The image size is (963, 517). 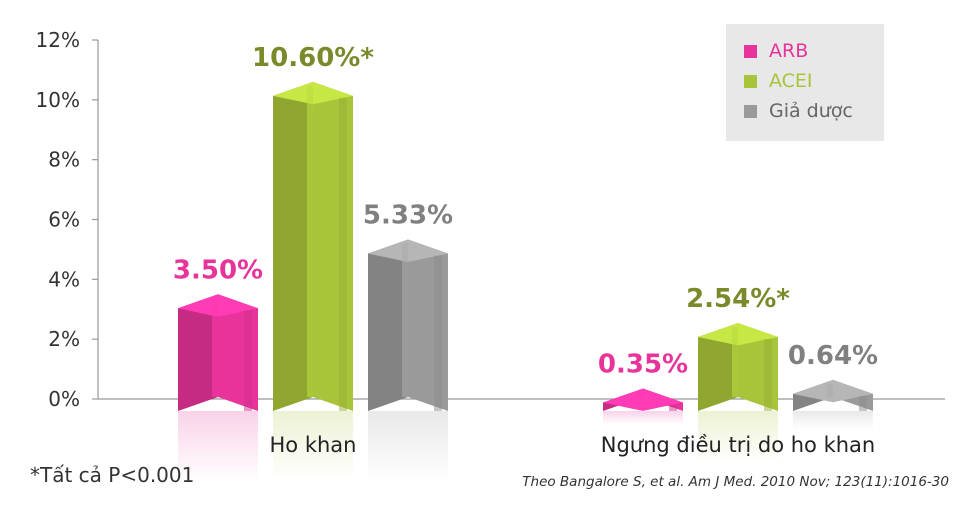 What do you see at coordinates (64, 279) in the screenshot?
I see `y-tick-label: 4%` at bounding box center [64, 279].